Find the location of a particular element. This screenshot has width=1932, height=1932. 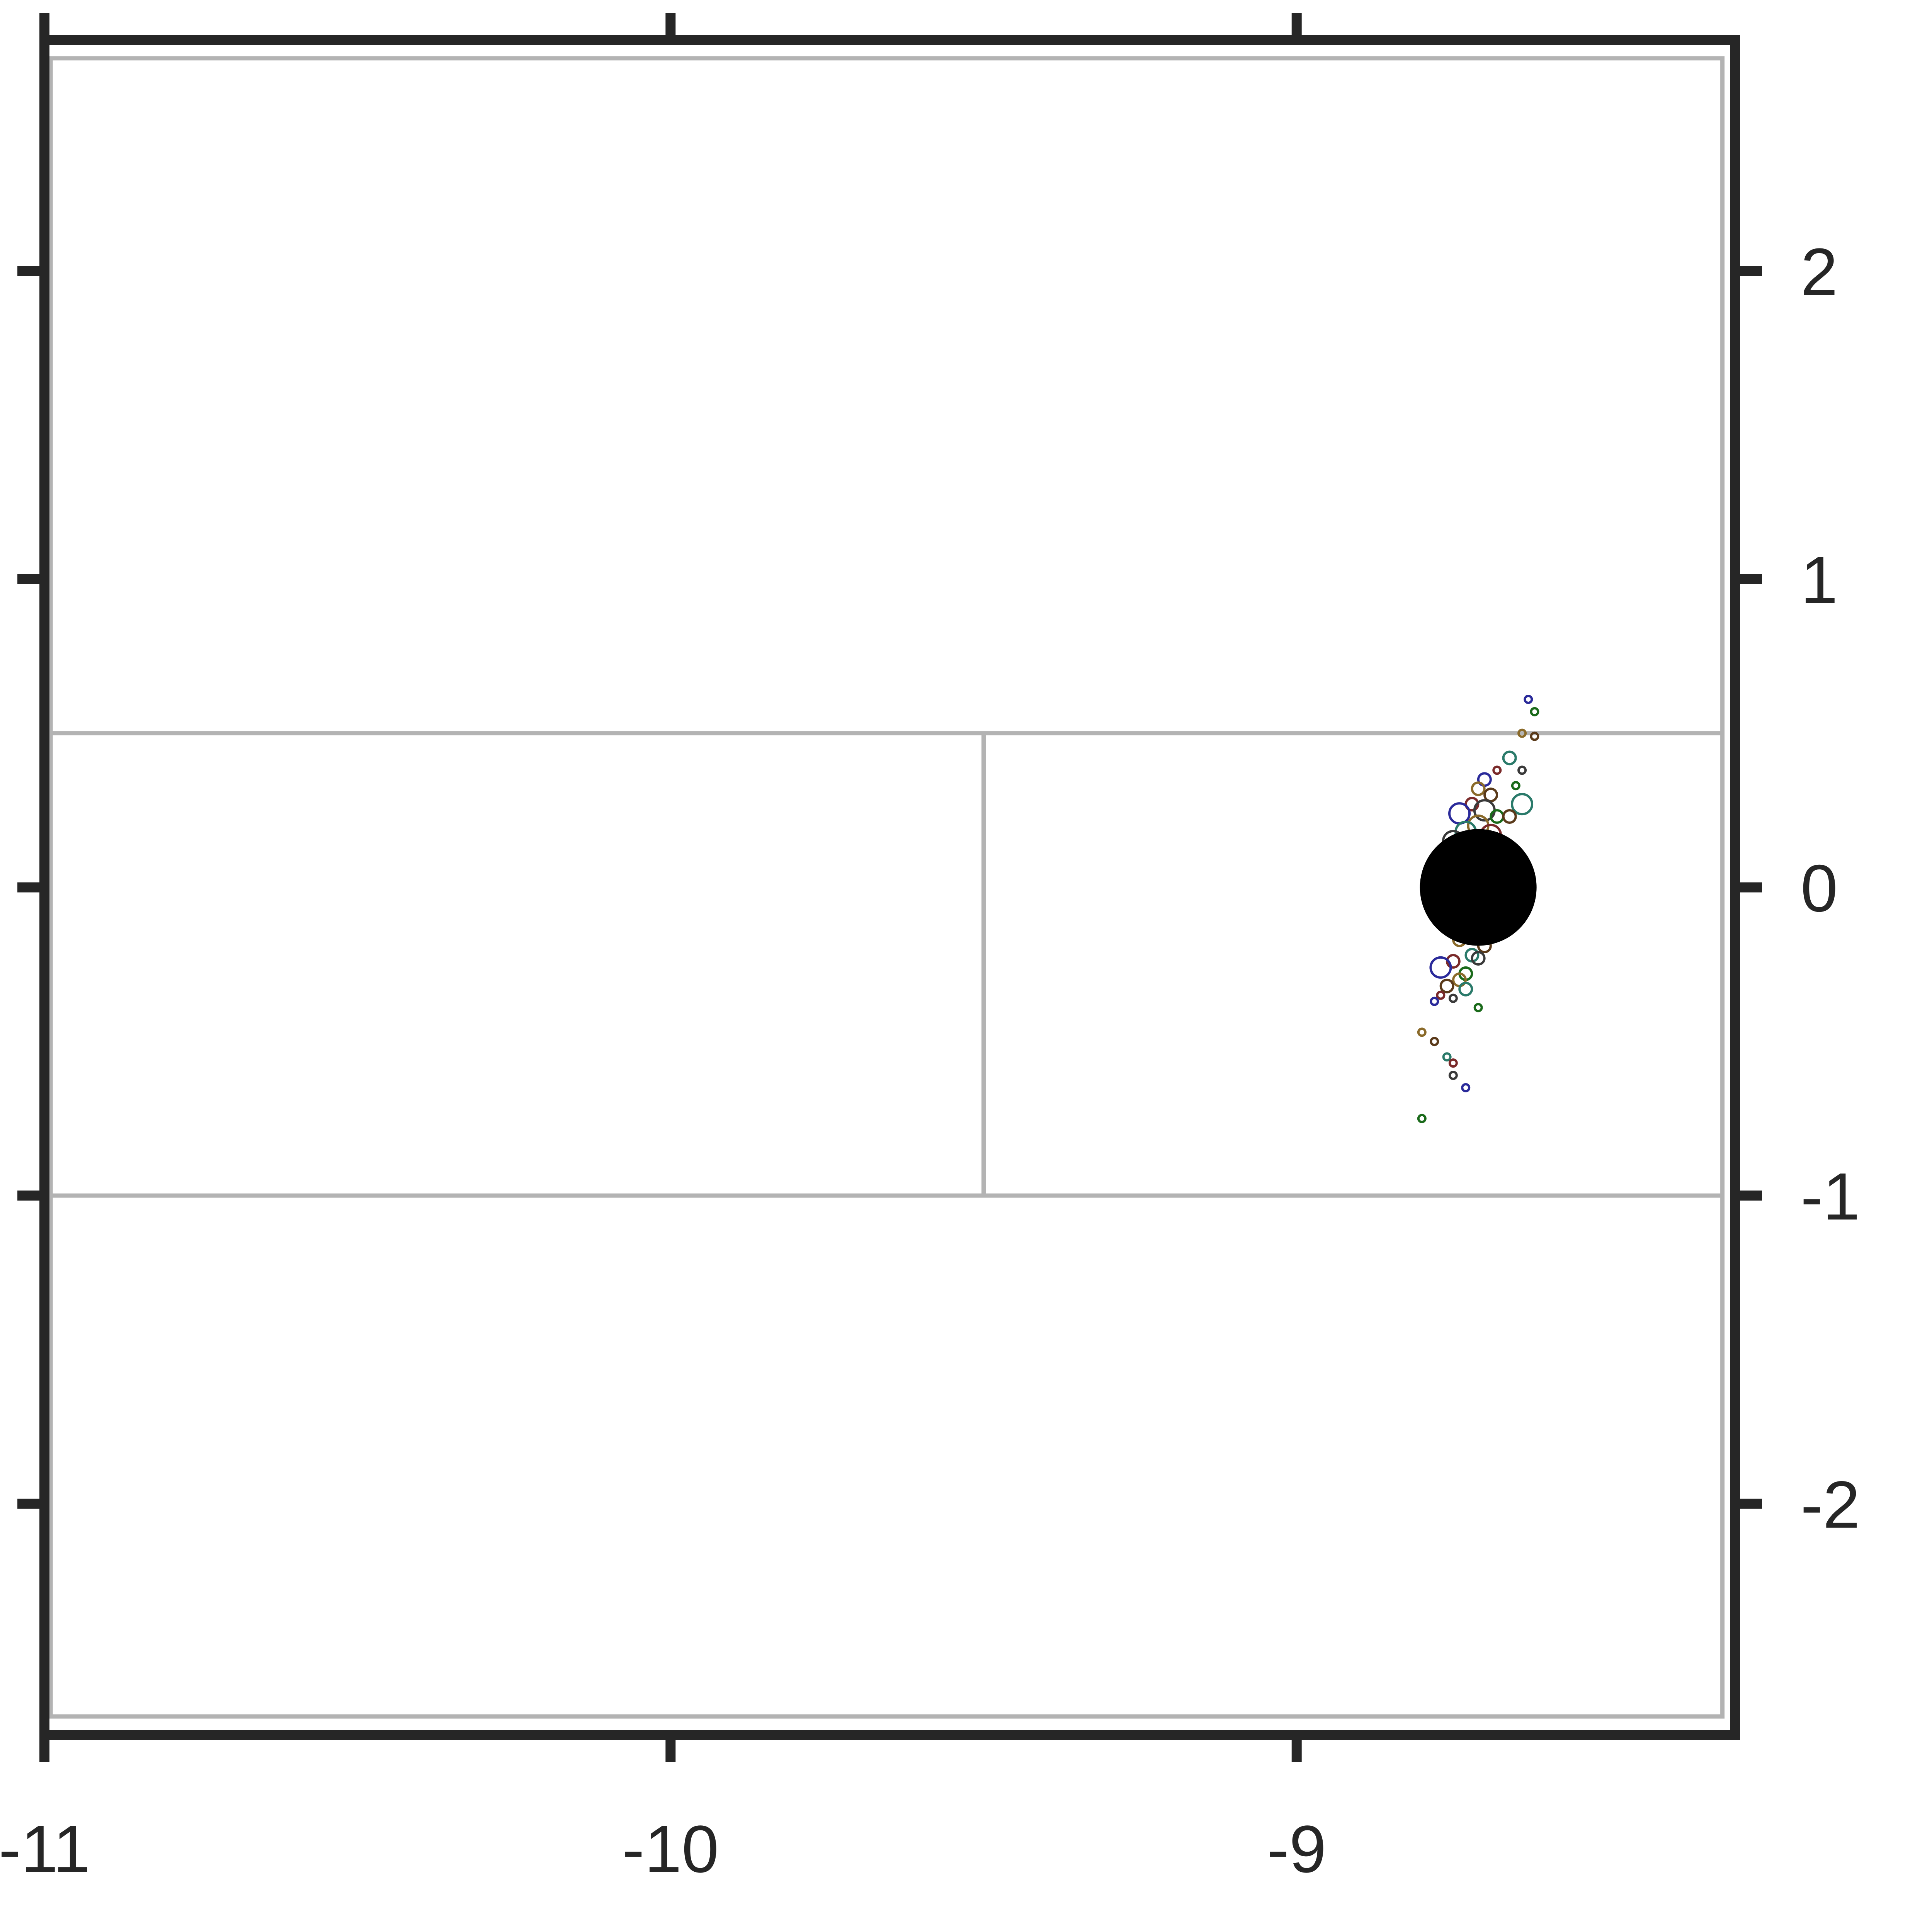

highlight-point is located at coordinates (1478, 887).